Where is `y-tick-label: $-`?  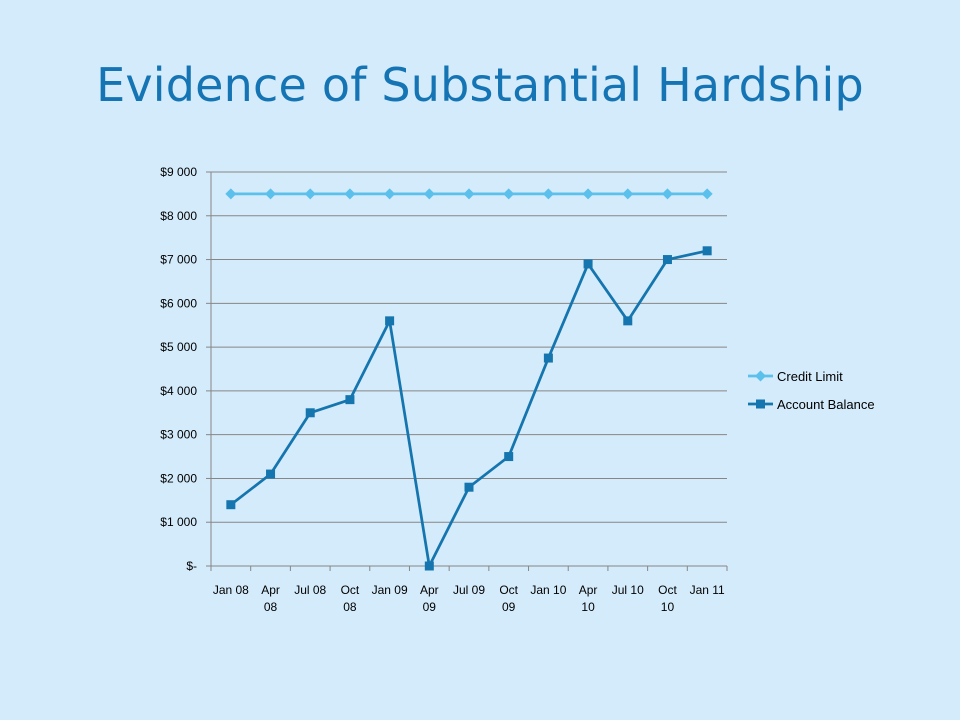
y-tick-label: $- is located at coordinates (191, 566).